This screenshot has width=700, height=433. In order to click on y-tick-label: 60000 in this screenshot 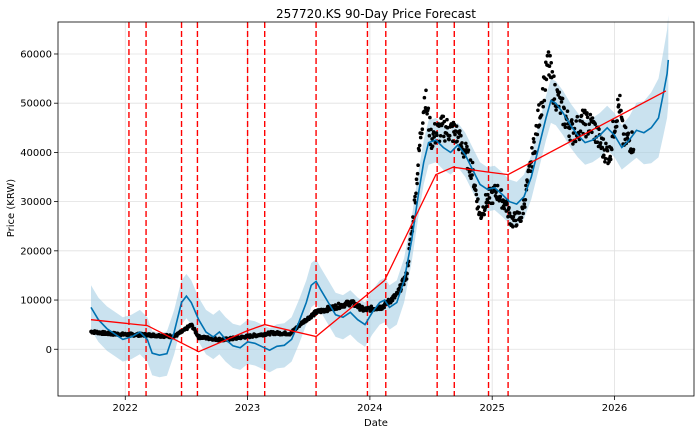, I will do `click(36, 54)`.